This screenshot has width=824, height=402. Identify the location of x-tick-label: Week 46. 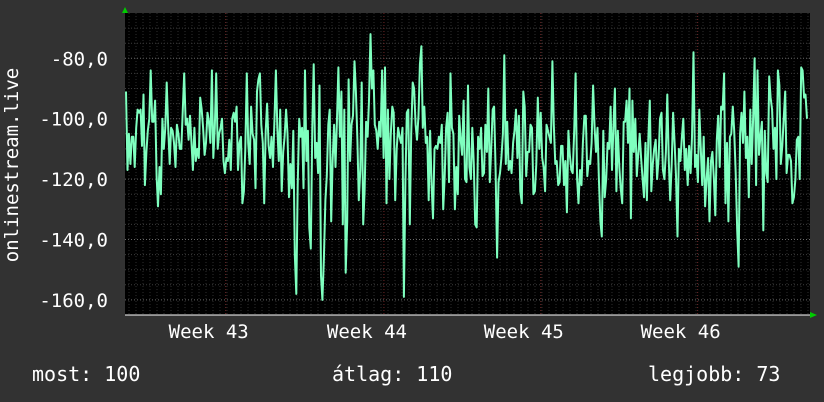
(681, 332).